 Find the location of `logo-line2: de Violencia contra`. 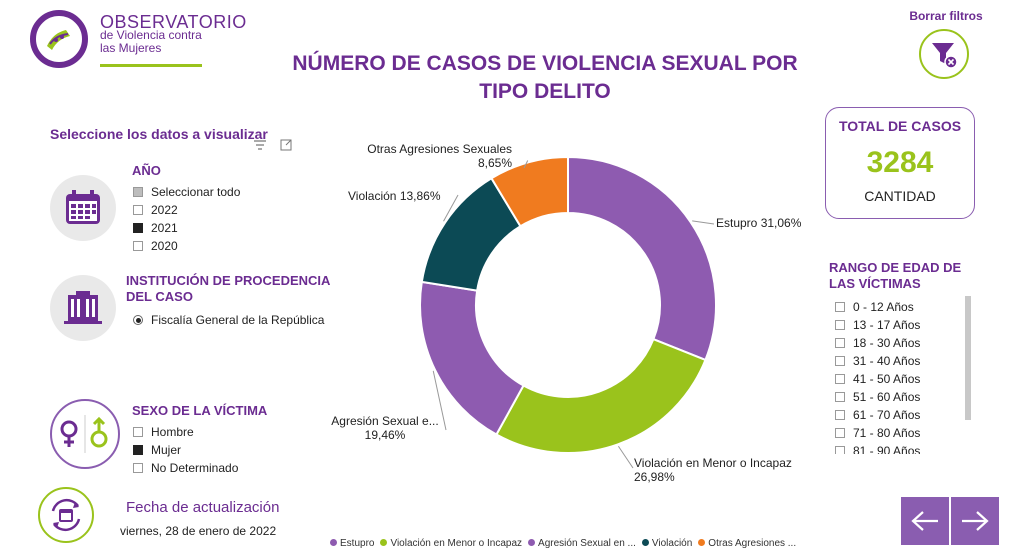

logo-line2: de Violencia contra is located at coordinates (151, 35).